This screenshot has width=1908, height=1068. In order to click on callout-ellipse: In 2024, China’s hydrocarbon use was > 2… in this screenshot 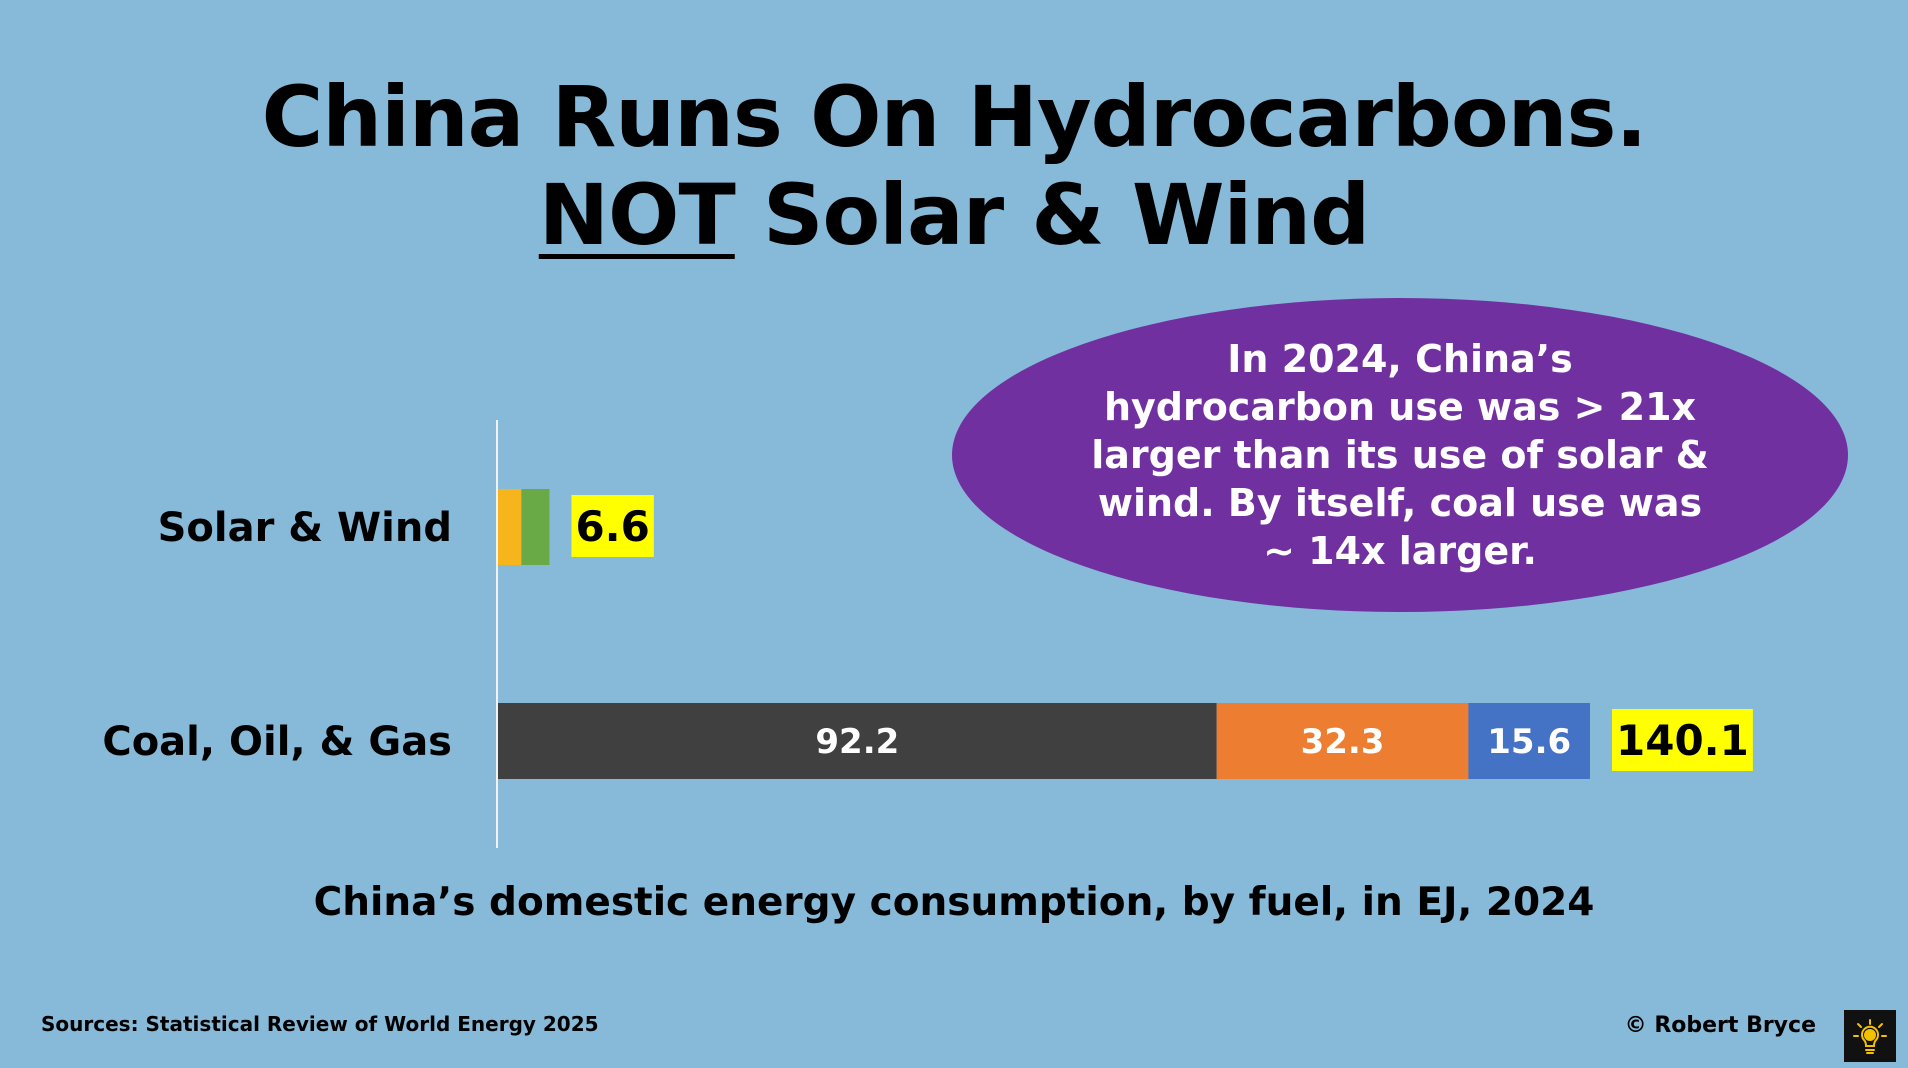, I will do `click(1400, 455)`.